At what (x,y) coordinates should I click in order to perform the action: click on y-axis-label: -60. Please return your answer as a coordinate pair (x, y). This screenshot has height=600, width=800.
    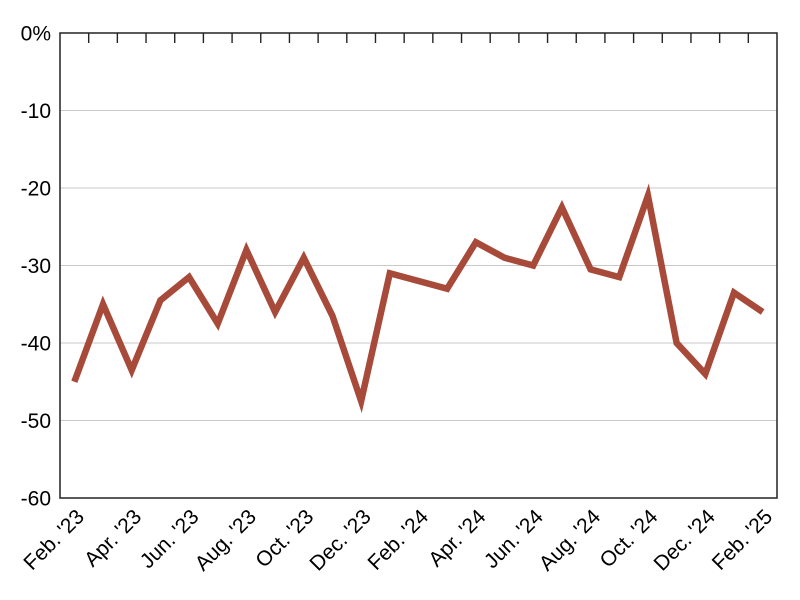
    Looking at the image, I should click on (36, 499).